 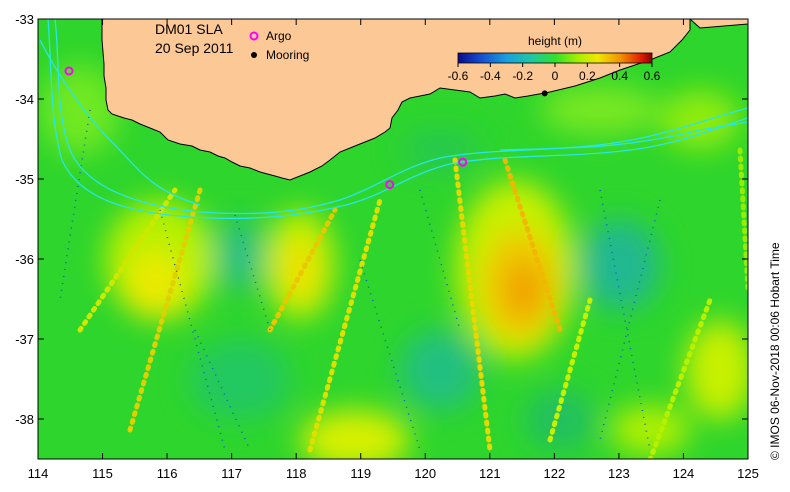 What do you see at coordinates (102, 473) in the screenshot?
I see `x-tick-label: 115` at bounding box center [102, 473].